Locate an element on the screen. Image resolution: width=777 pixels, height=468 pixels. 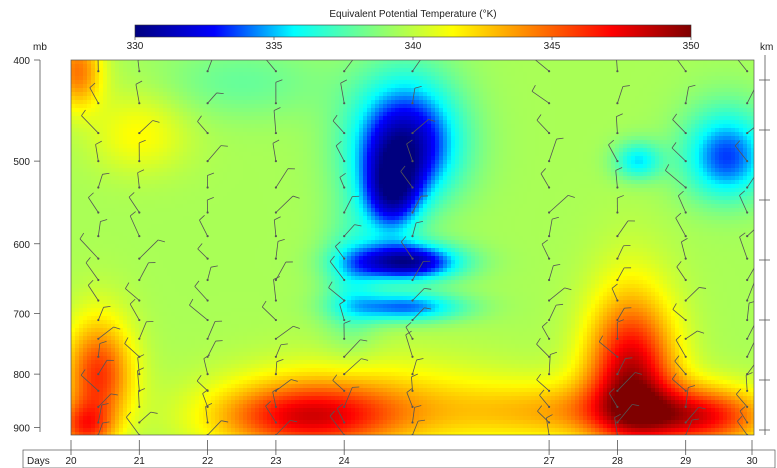
x-tick-label: 21 is located at coordinates (140, 461).